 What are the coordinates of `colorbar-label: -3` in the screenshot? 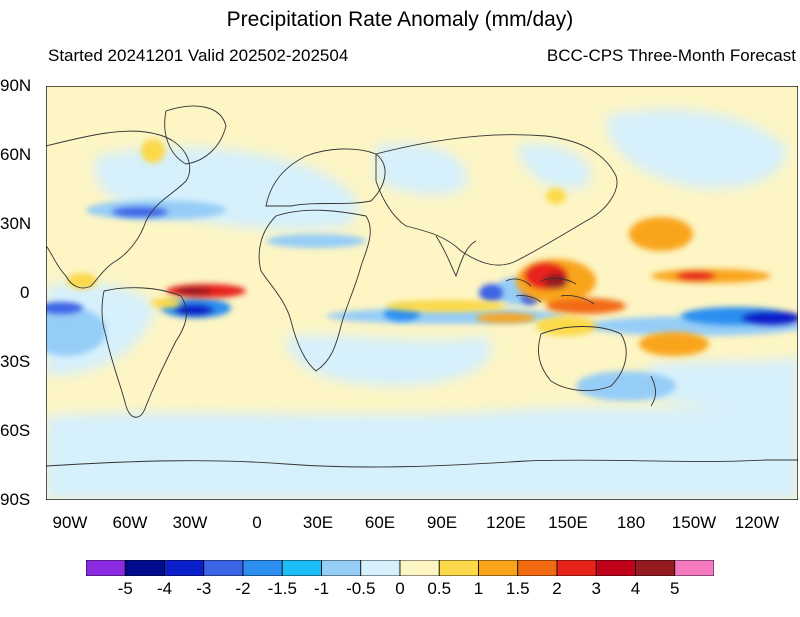 It's located at (204, 588).